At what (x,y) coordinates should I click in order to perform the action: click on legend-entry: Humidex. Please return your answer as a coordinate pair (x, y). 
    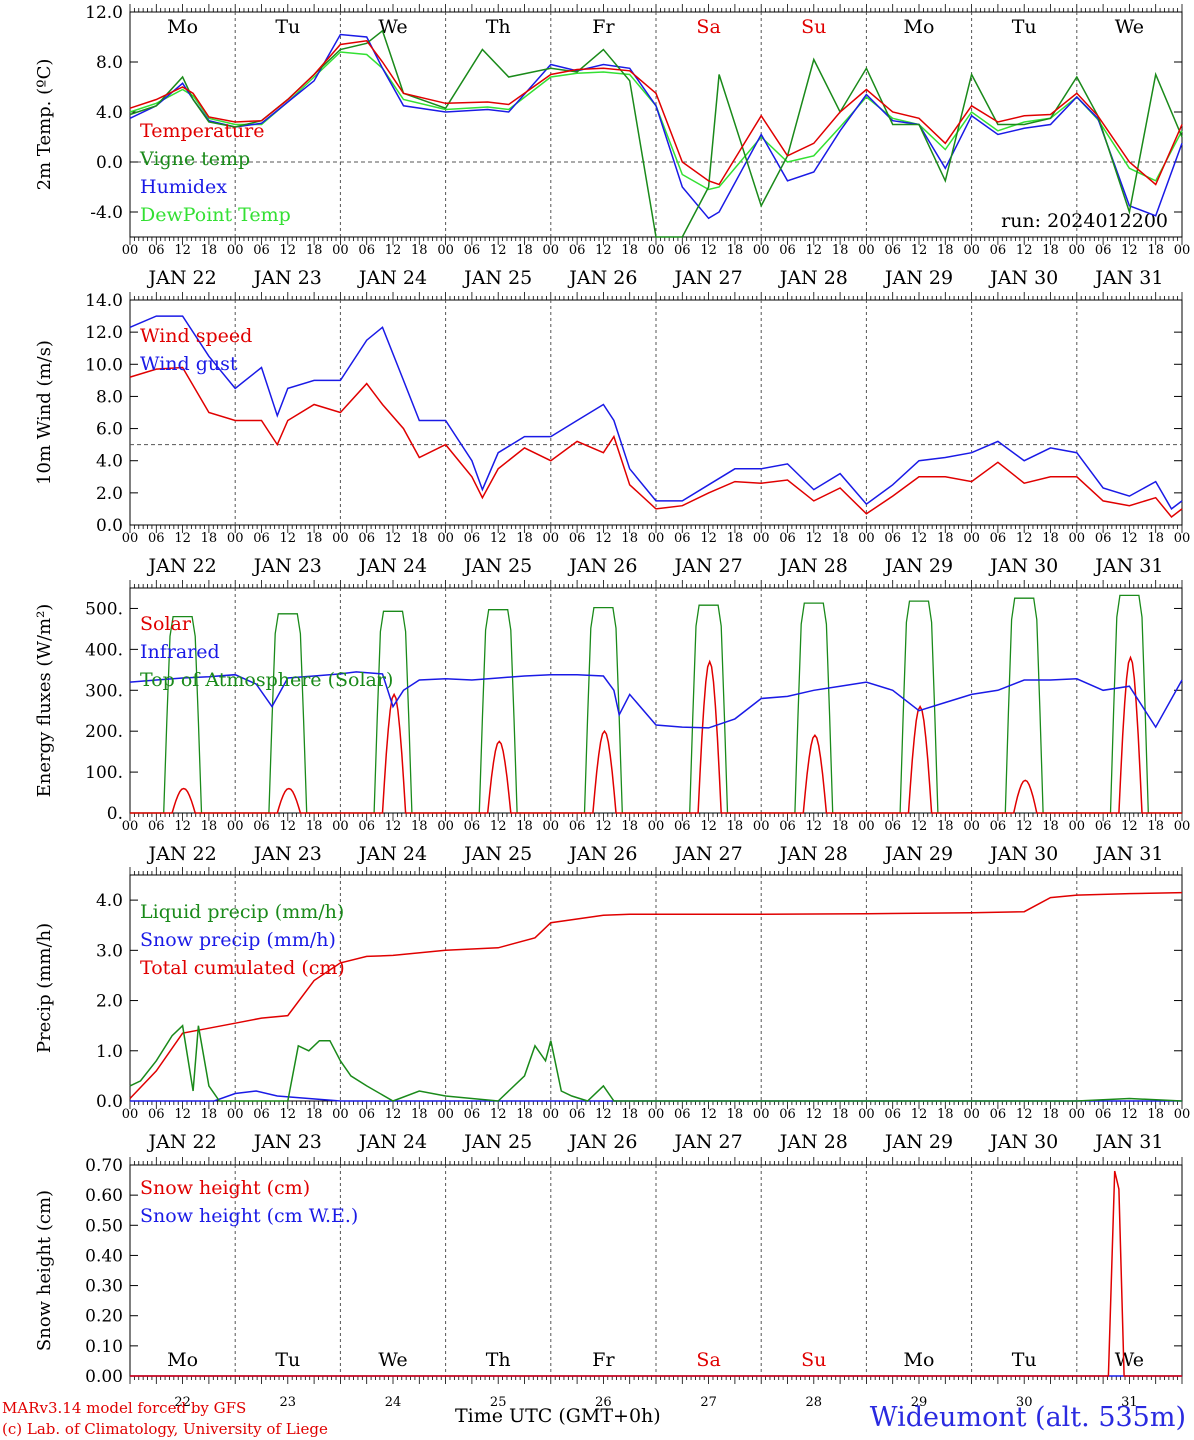
    Looking at the image, I should click on (183, 187).